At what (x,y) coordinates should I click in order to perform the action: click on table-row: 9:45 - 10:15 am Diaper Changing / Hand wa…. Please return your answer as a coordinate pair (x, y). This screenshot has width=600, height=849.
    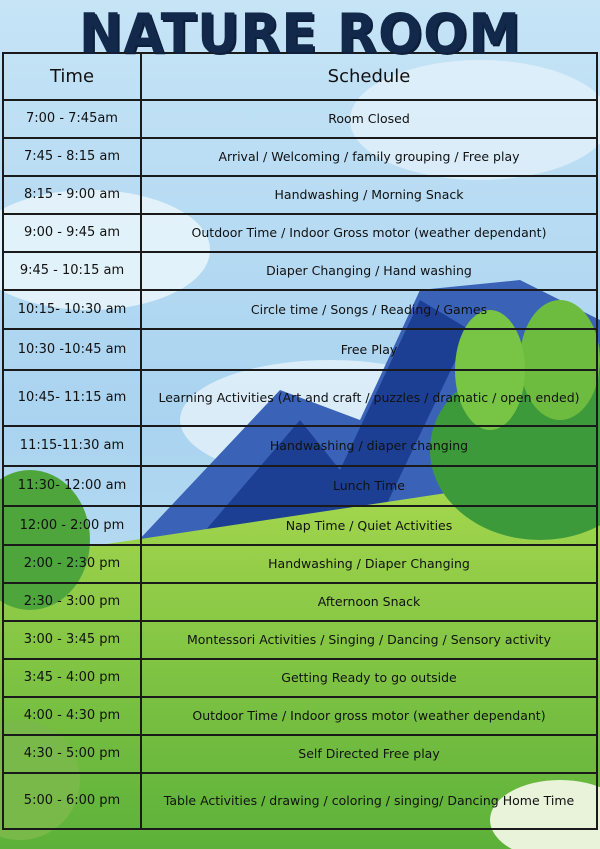
    Looking at the image, I should click on (300, 271).